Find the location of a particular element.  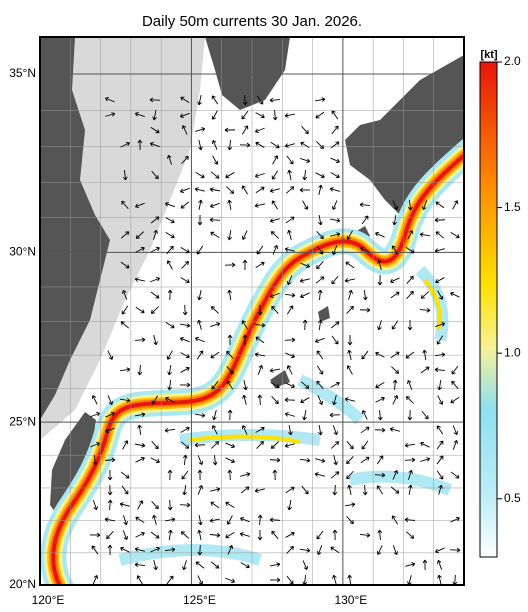

lon-tick-label: 130°E is located at coordinates (350, 600).